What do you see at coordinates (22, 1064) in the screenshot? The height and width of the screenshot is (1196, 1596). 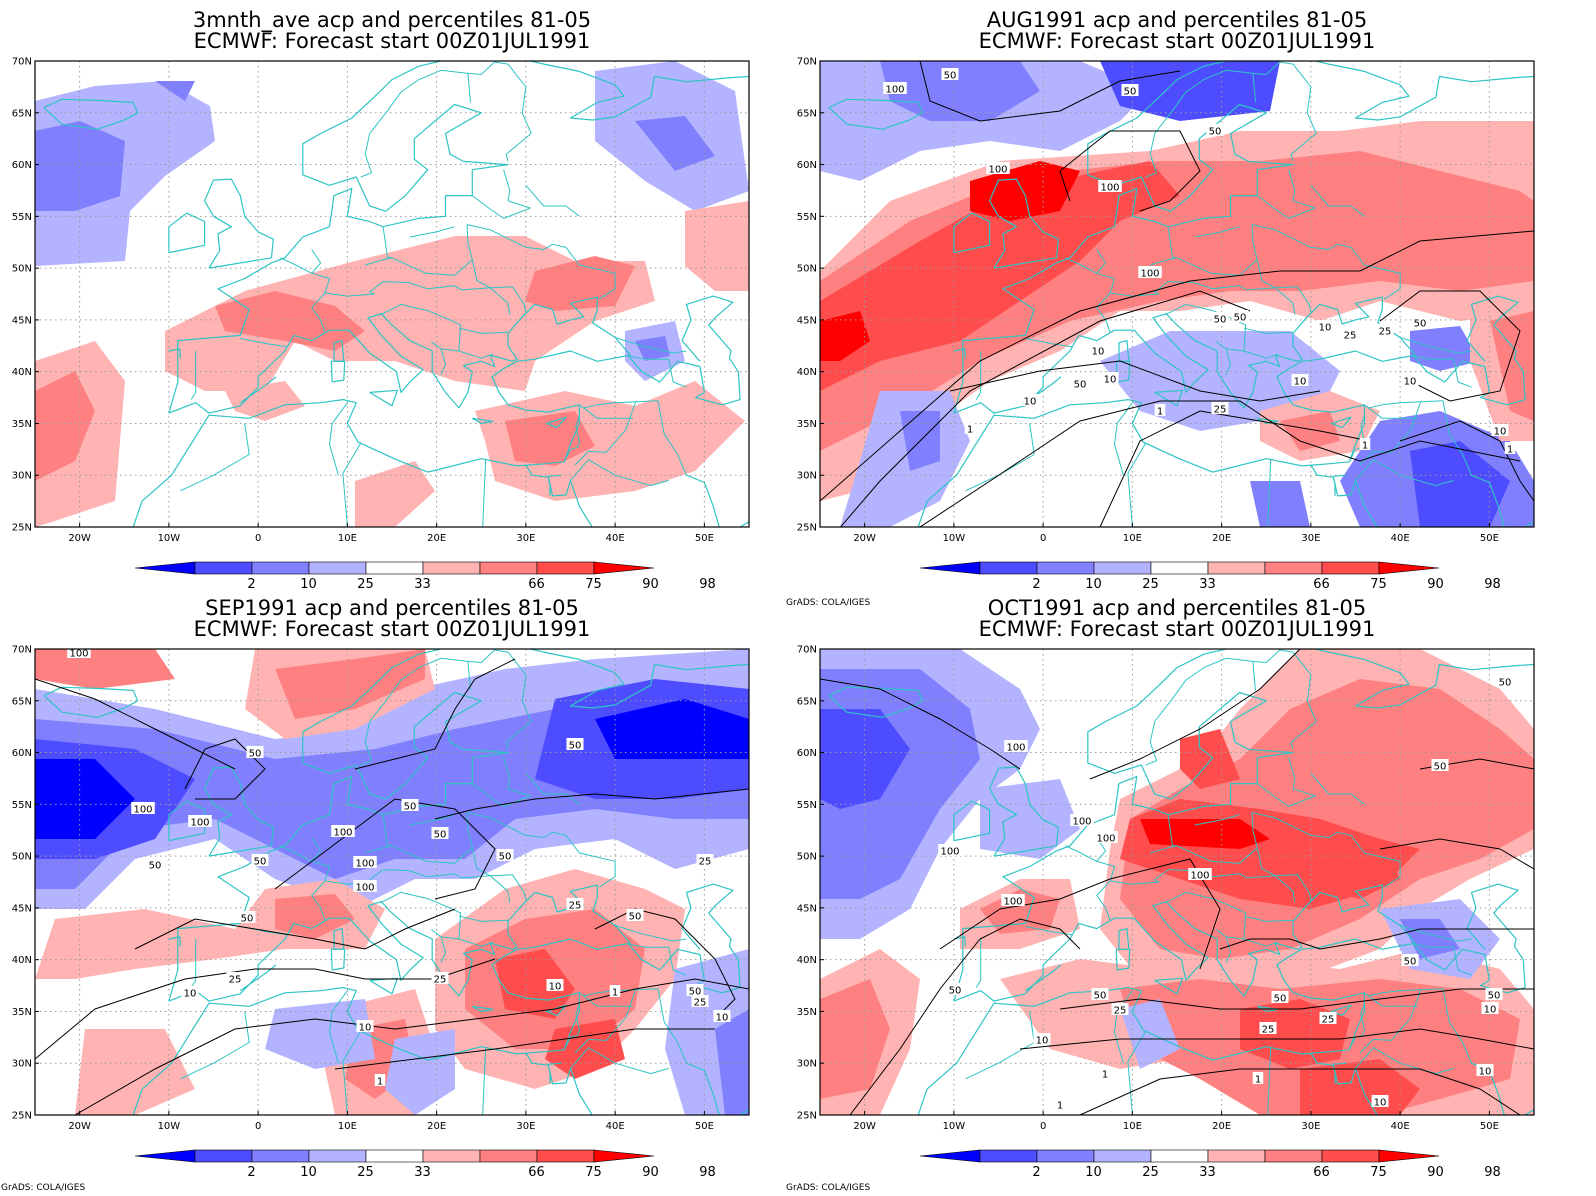 I see `lat-tick-label: 30N` at bounding box center [22, 1064].